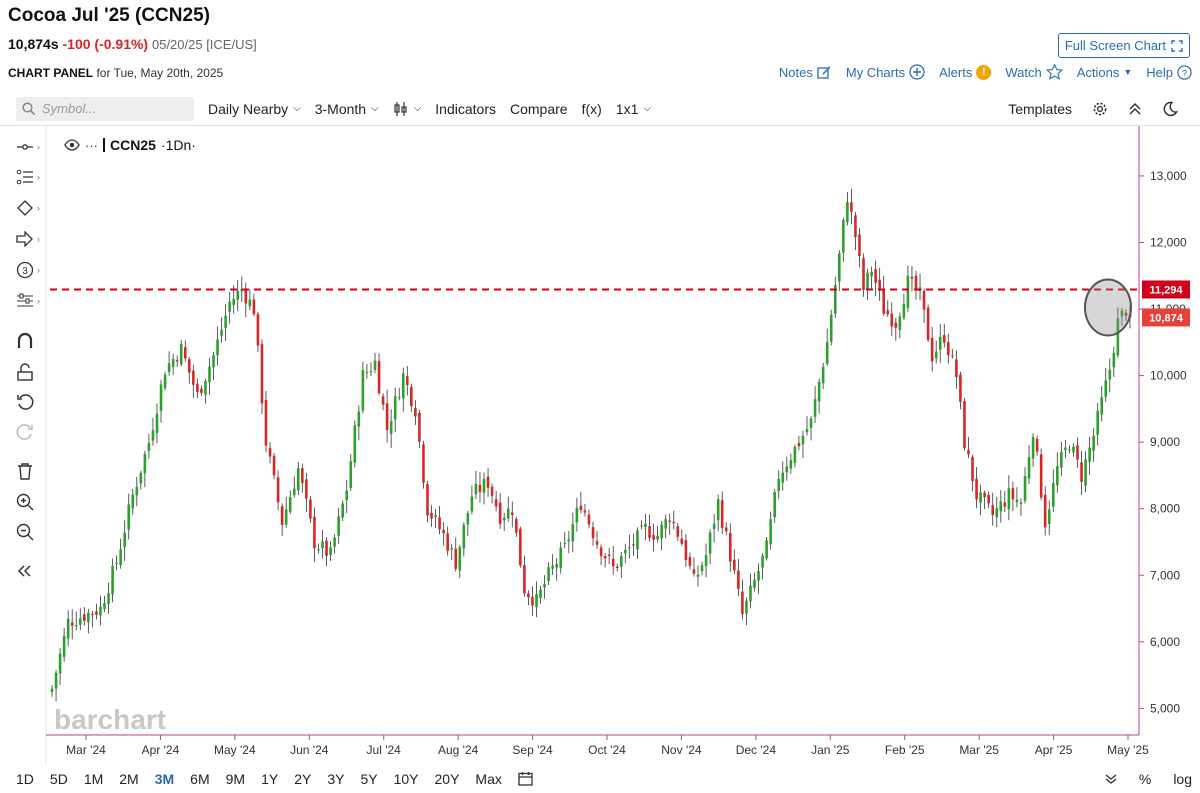  I want to click on undo-icon, so click(25, 402).